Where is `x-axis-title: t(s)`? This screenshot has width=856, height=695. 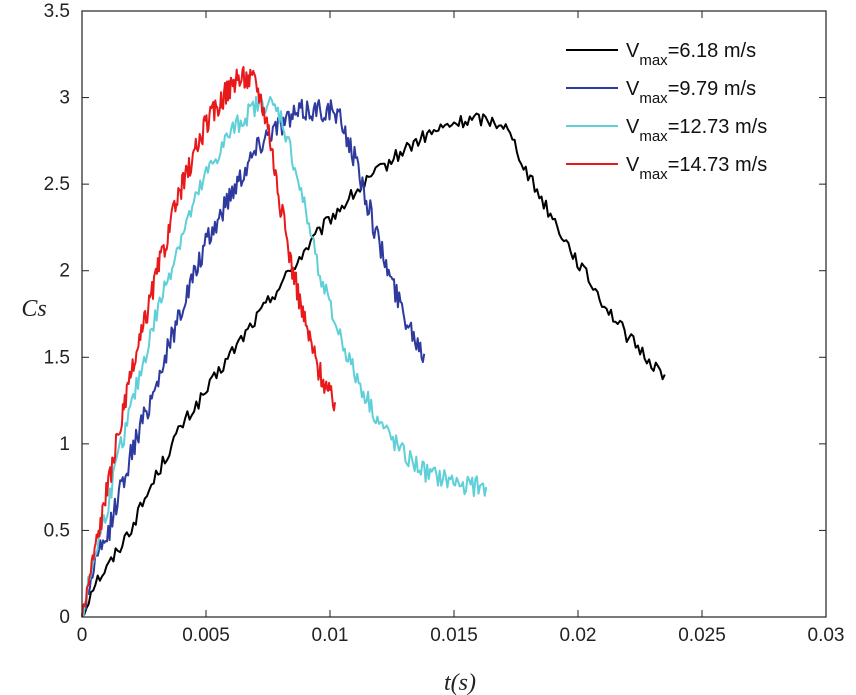
x-axis-title: t(s) is located at coordinates (460, 682).